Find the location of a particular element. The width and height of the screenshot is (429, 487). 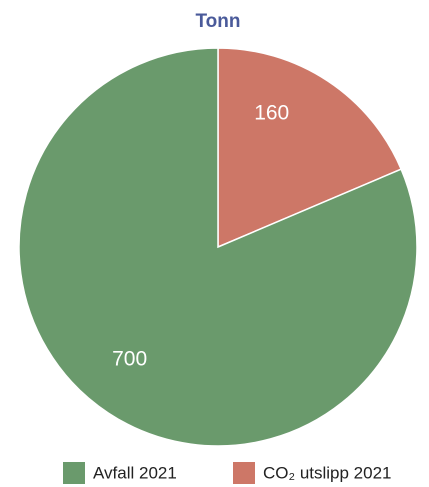

legend-label: CO₂ utslipp 2021 is located at coordinates (327, 472).